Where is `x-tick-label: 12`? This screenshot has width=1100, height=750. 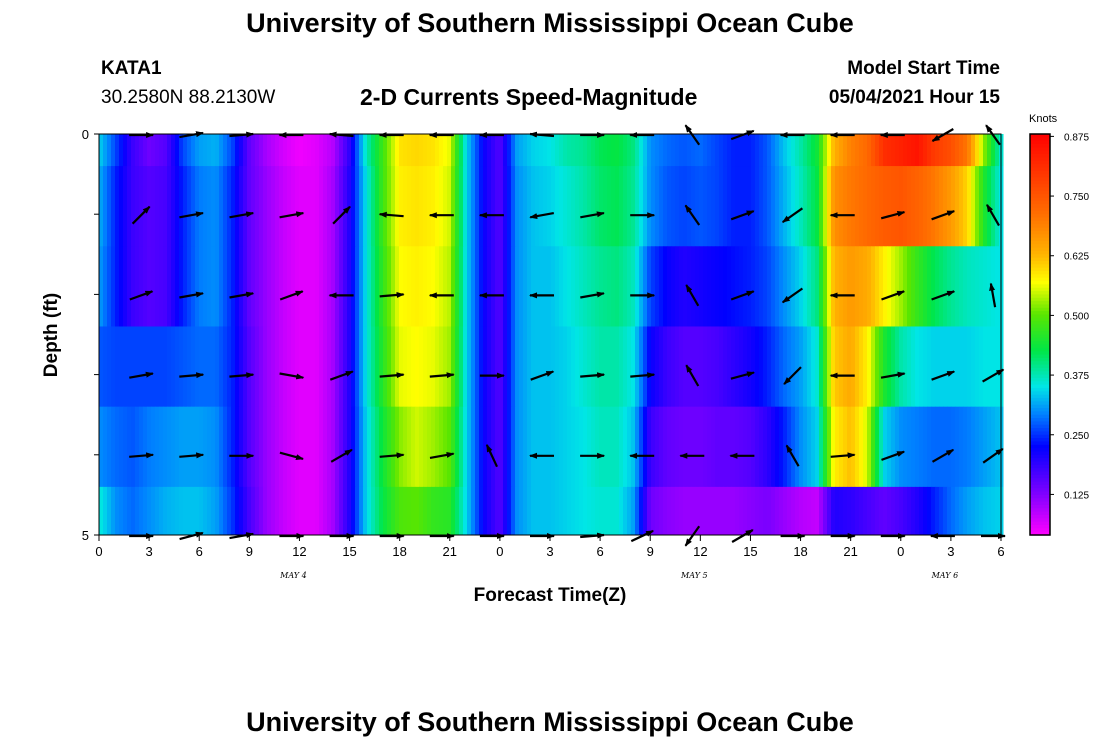
x-tick-label: 12 is located at coordinates (700, 551).